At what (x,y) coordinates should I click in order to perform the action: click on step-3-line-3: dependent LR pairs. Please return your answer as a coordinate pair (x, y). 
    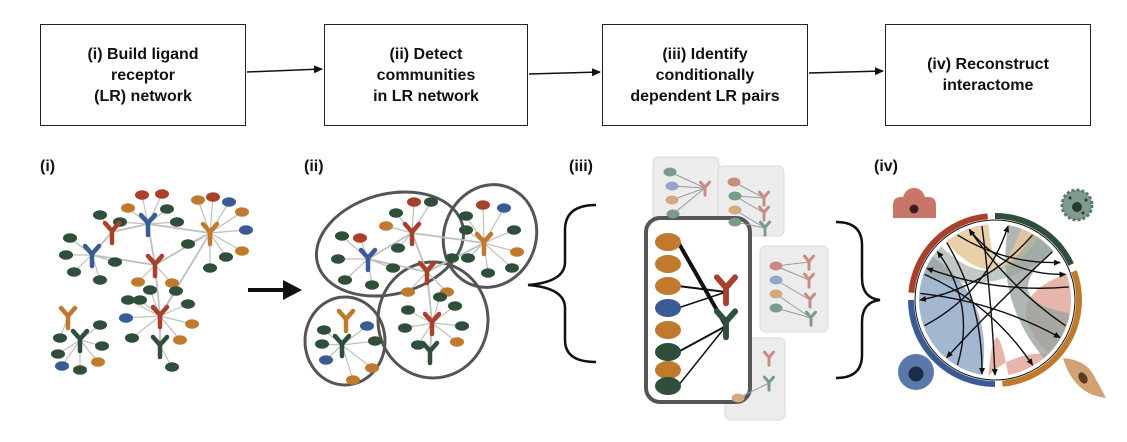
    Looking at the image, I should click on (705, 96).